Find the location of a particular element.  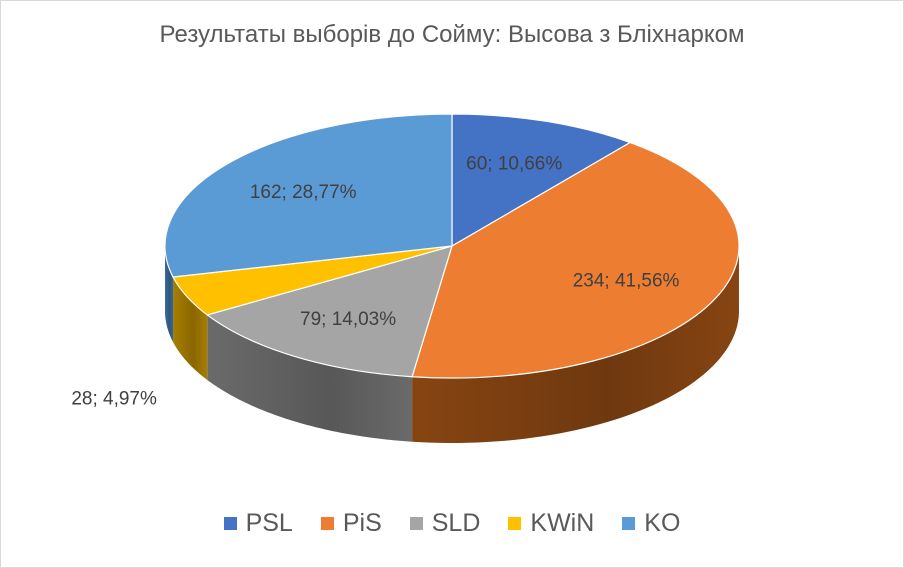

data-label-ko: 162; 28,77% is located at coordinates (303, 192).